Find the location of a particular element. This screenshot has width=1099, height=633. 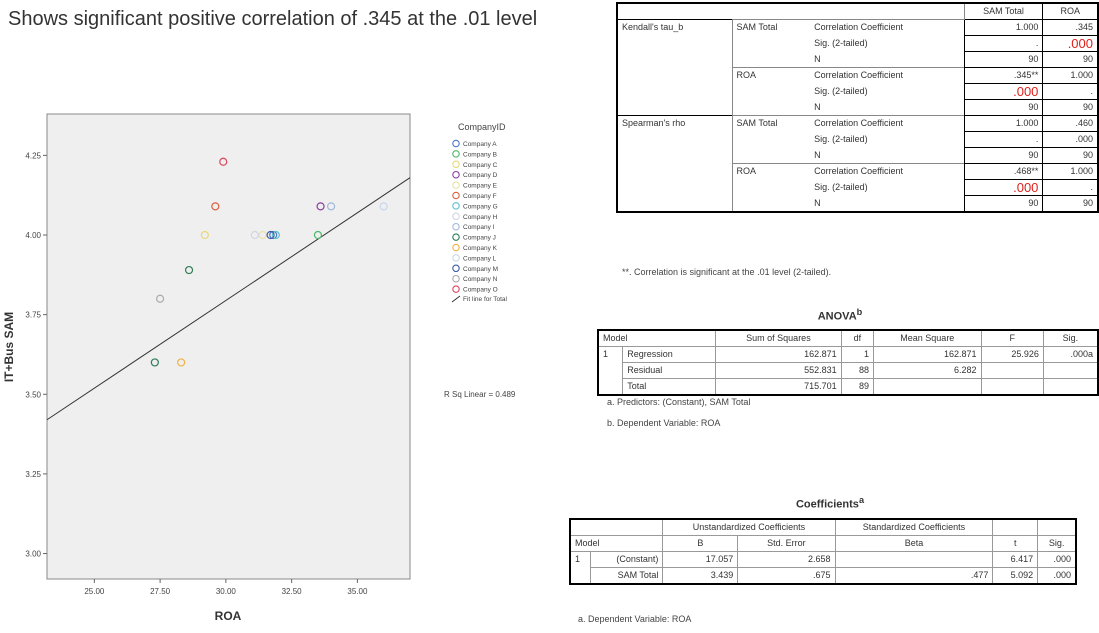

value-cell: 17.057 is located at coordinates (700, 559).